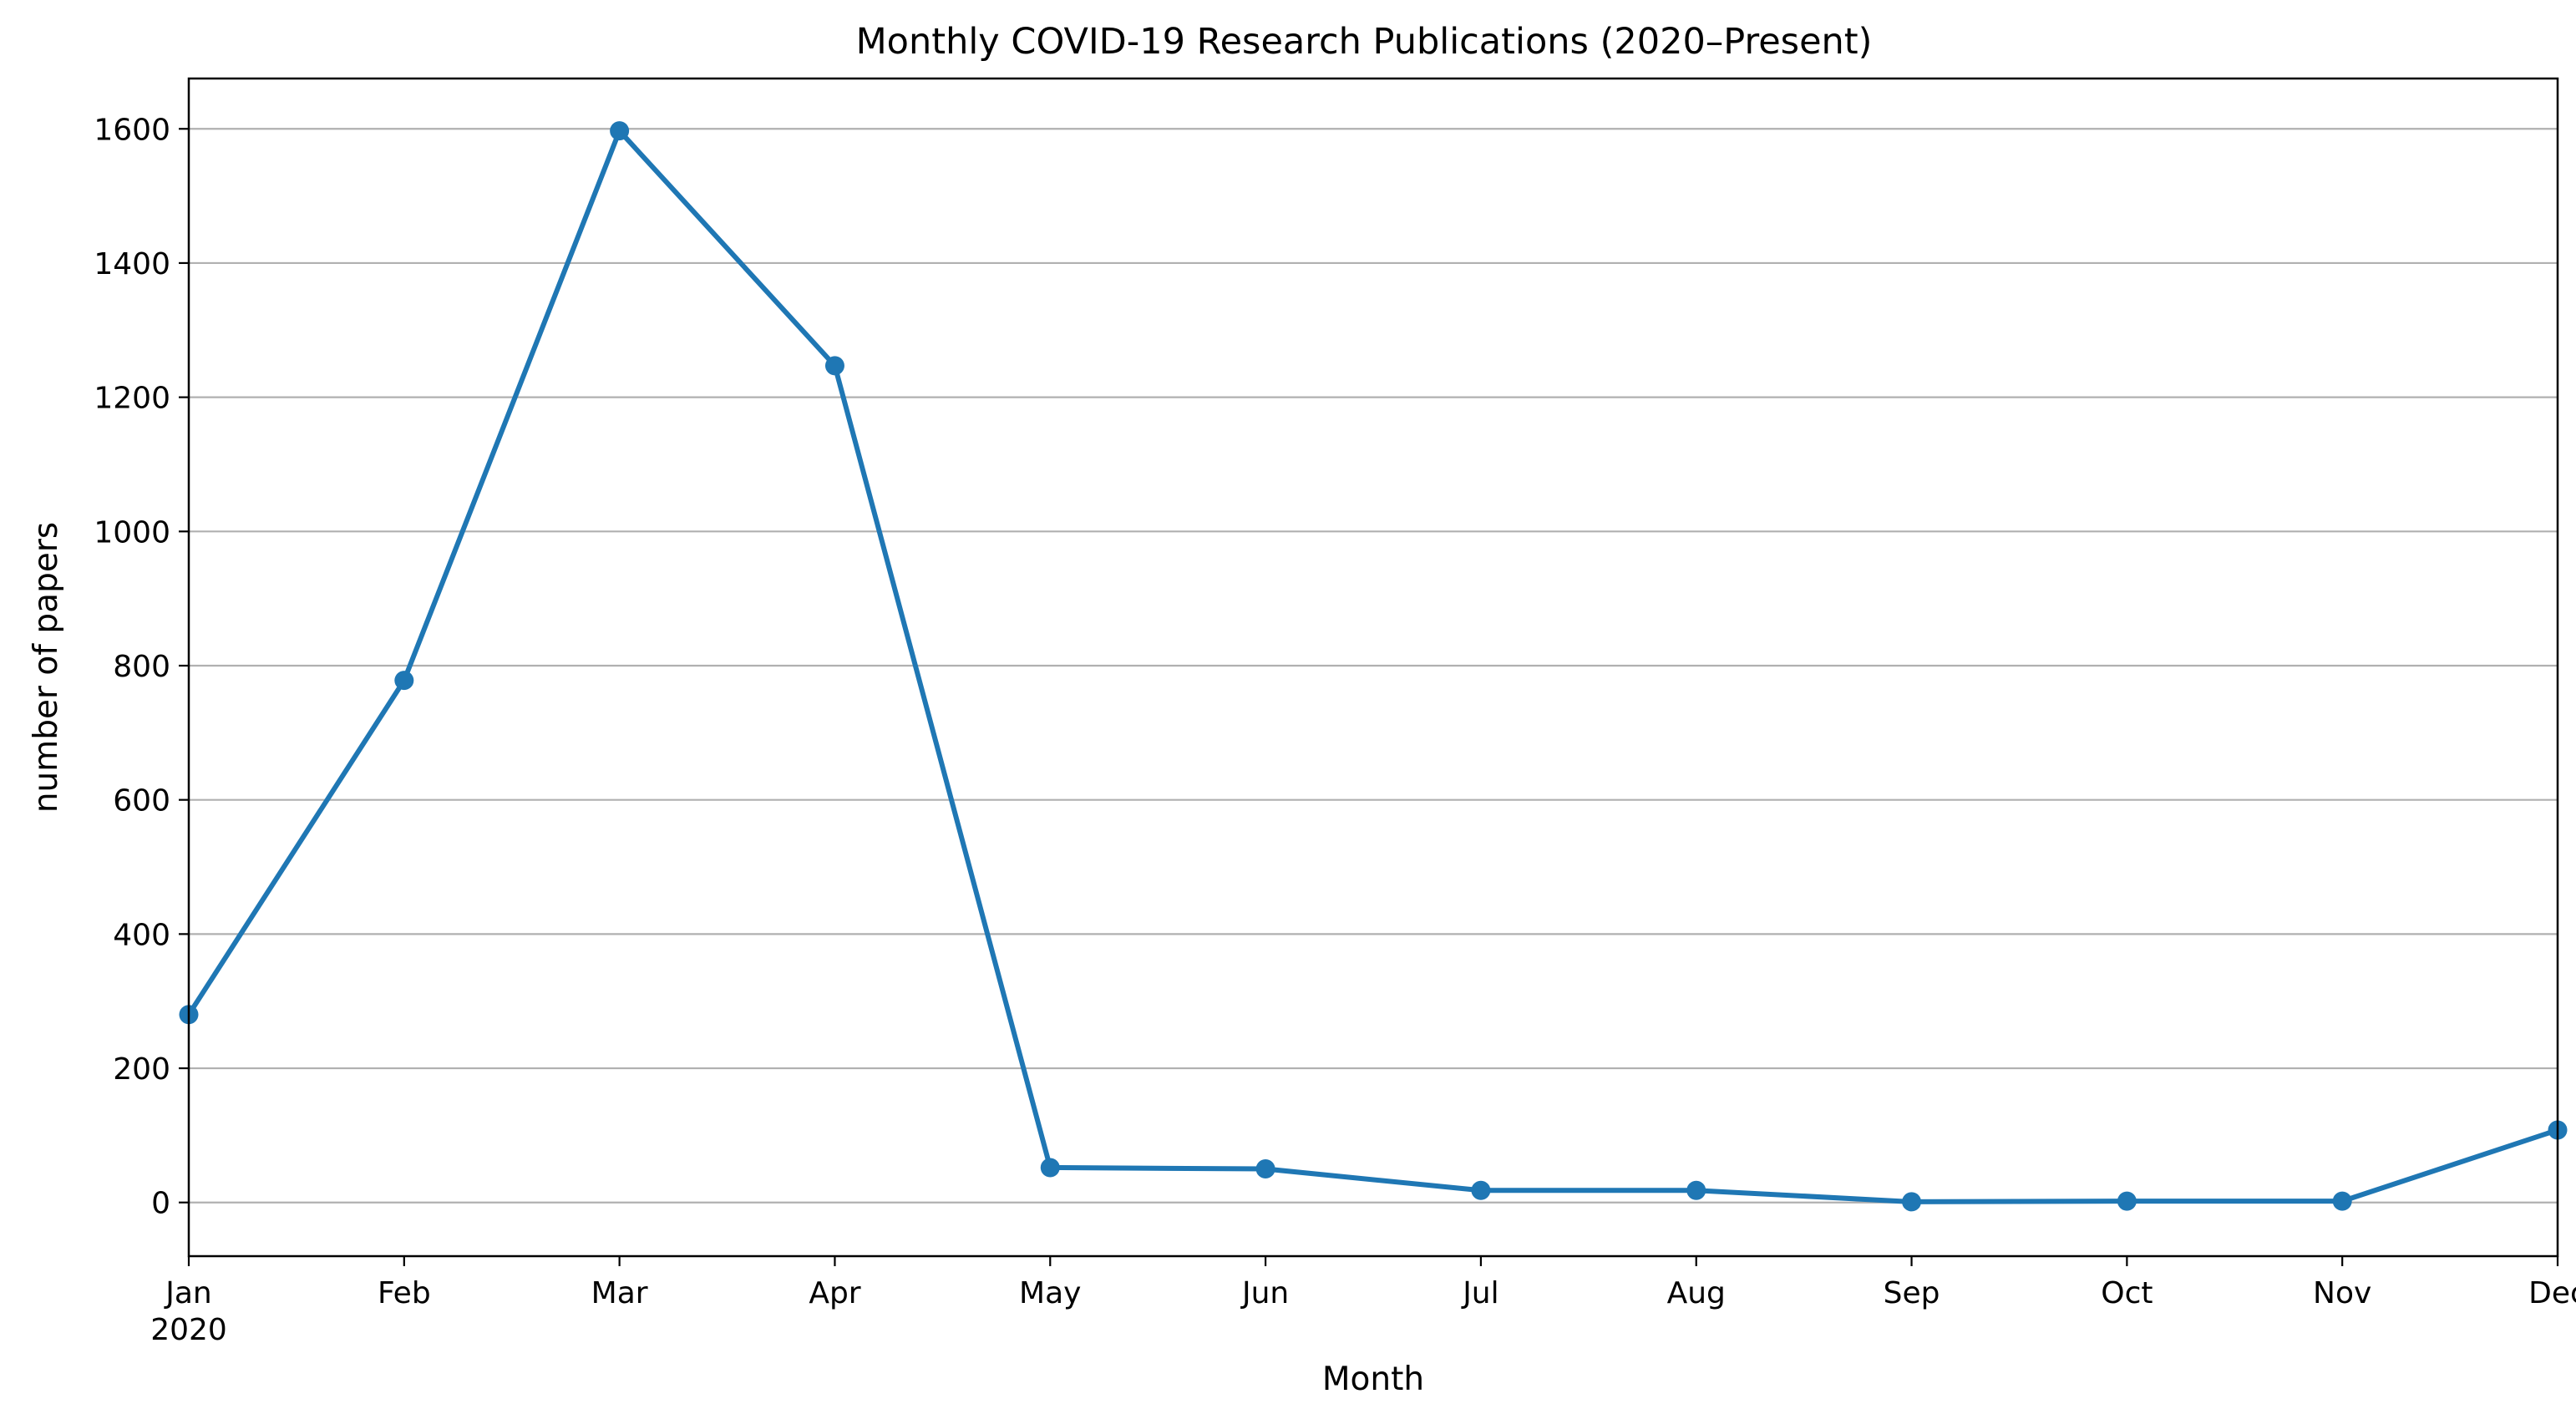 This screenshot has width=2576, height=1409. I want to click on x-tick-label: Apr, so click(834, 1293).